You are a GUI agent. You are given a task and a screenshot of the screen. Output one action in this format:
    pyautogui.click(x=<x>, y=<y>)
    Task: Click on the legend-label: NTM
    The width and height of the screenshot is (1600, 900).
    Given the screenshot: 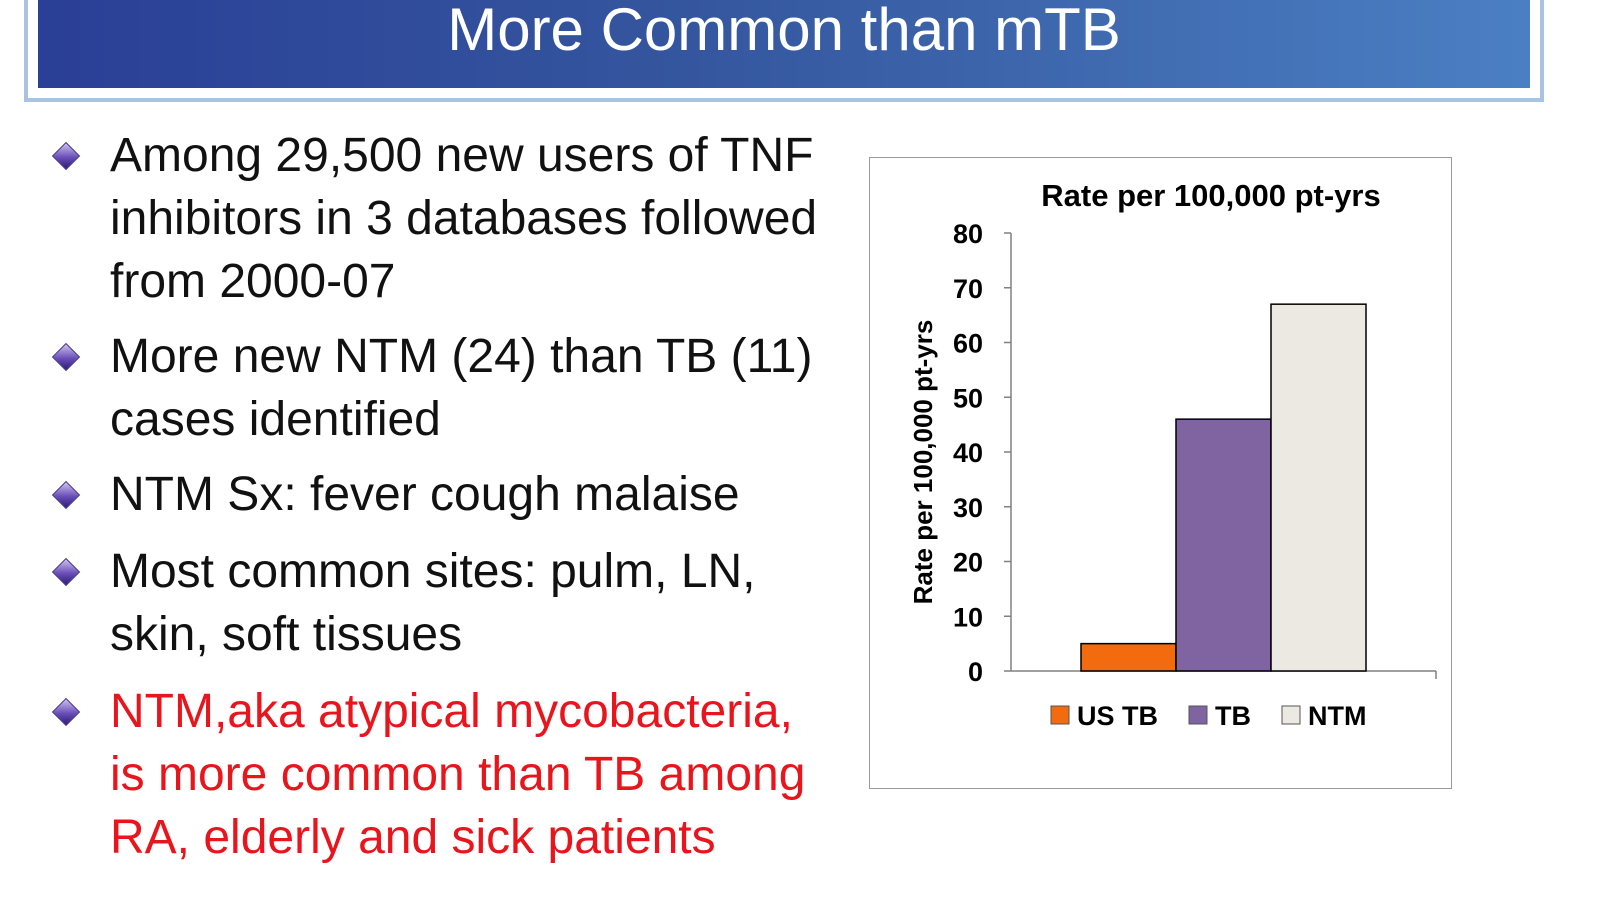 What is the action you would take?
    pyautogui.click(x=1337, y=716)
    